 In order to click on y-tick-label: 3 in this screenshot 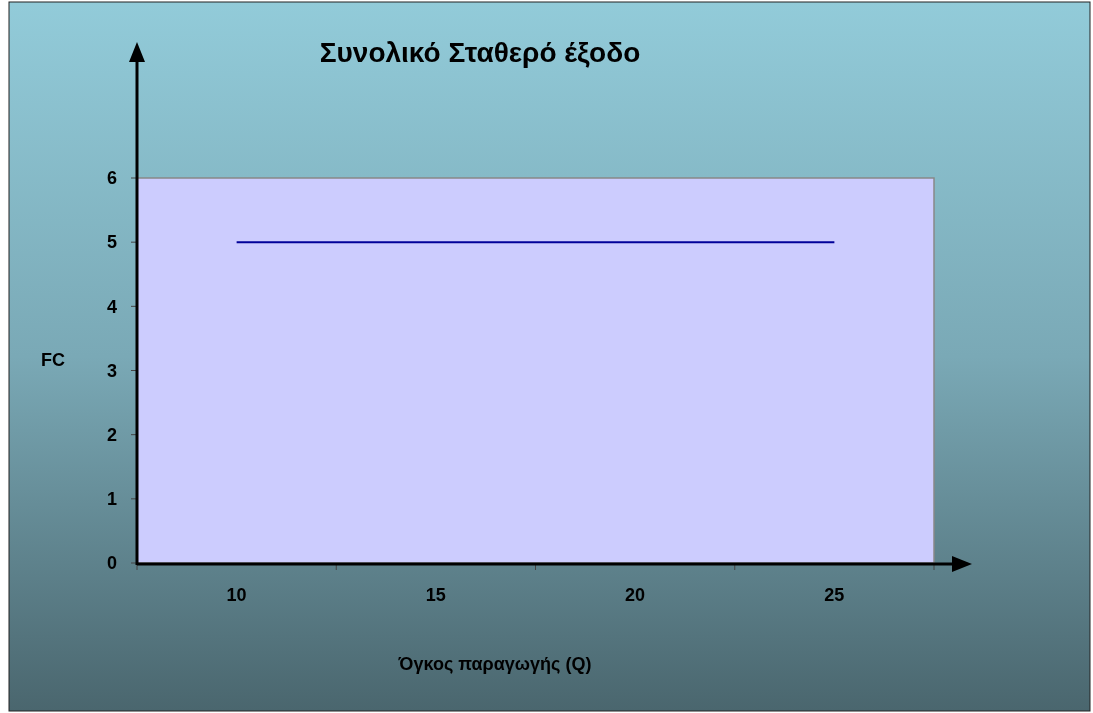, I will do `click(111, 370)`.